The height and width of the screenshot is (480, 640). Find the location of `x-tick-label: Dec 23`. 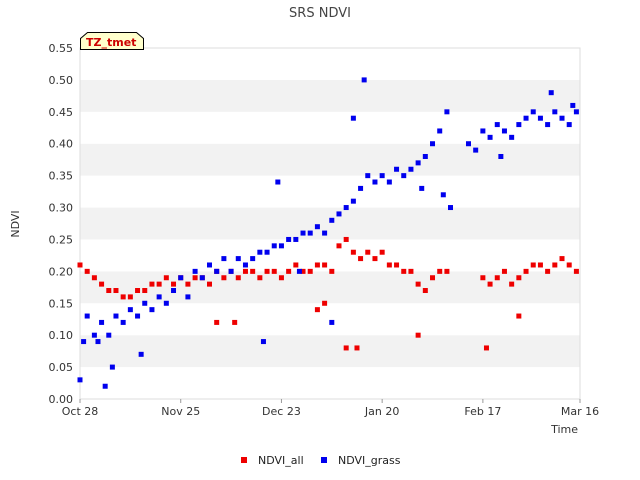

x-tick-label: Dec 23 is located at coordinates (281, 411).